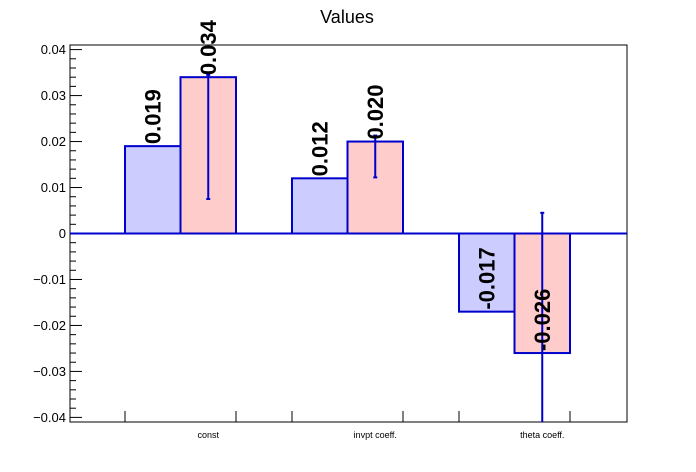 This screenshot has width=696, height=472. Describe the element at coordinates (153, 116) in the screenshot. I see `data-label: 0.019` at that location.